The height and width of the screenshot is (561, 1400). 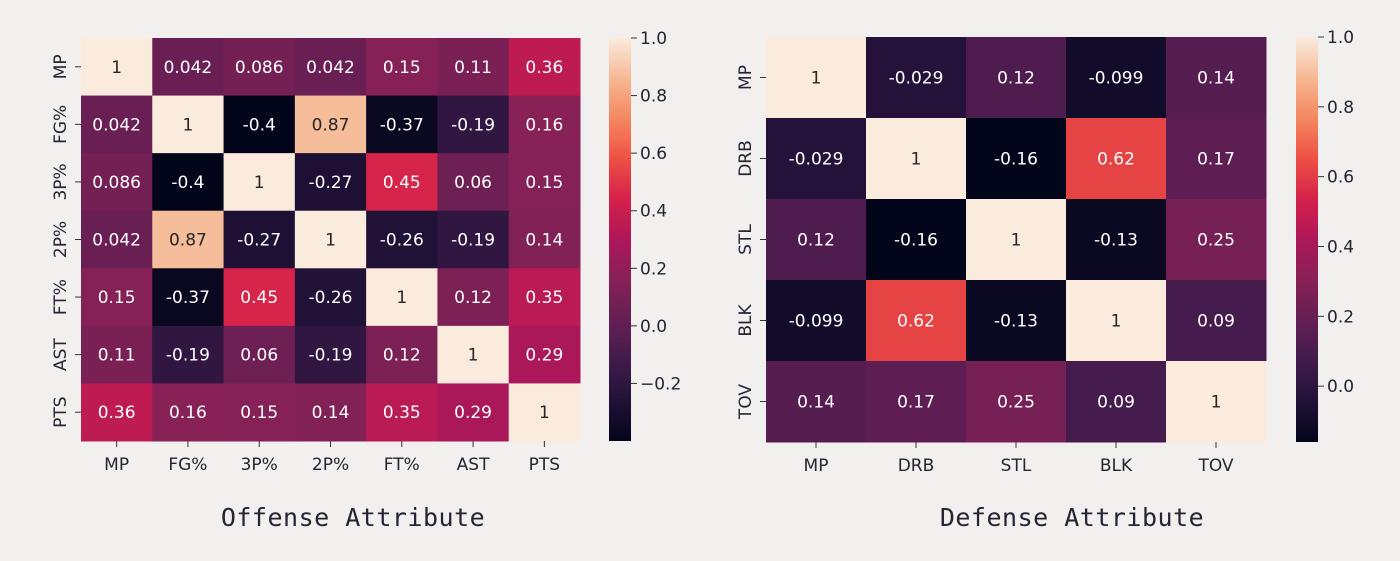 I want to click on offense-cell-label: -0.26, so click(x=402, y=241).